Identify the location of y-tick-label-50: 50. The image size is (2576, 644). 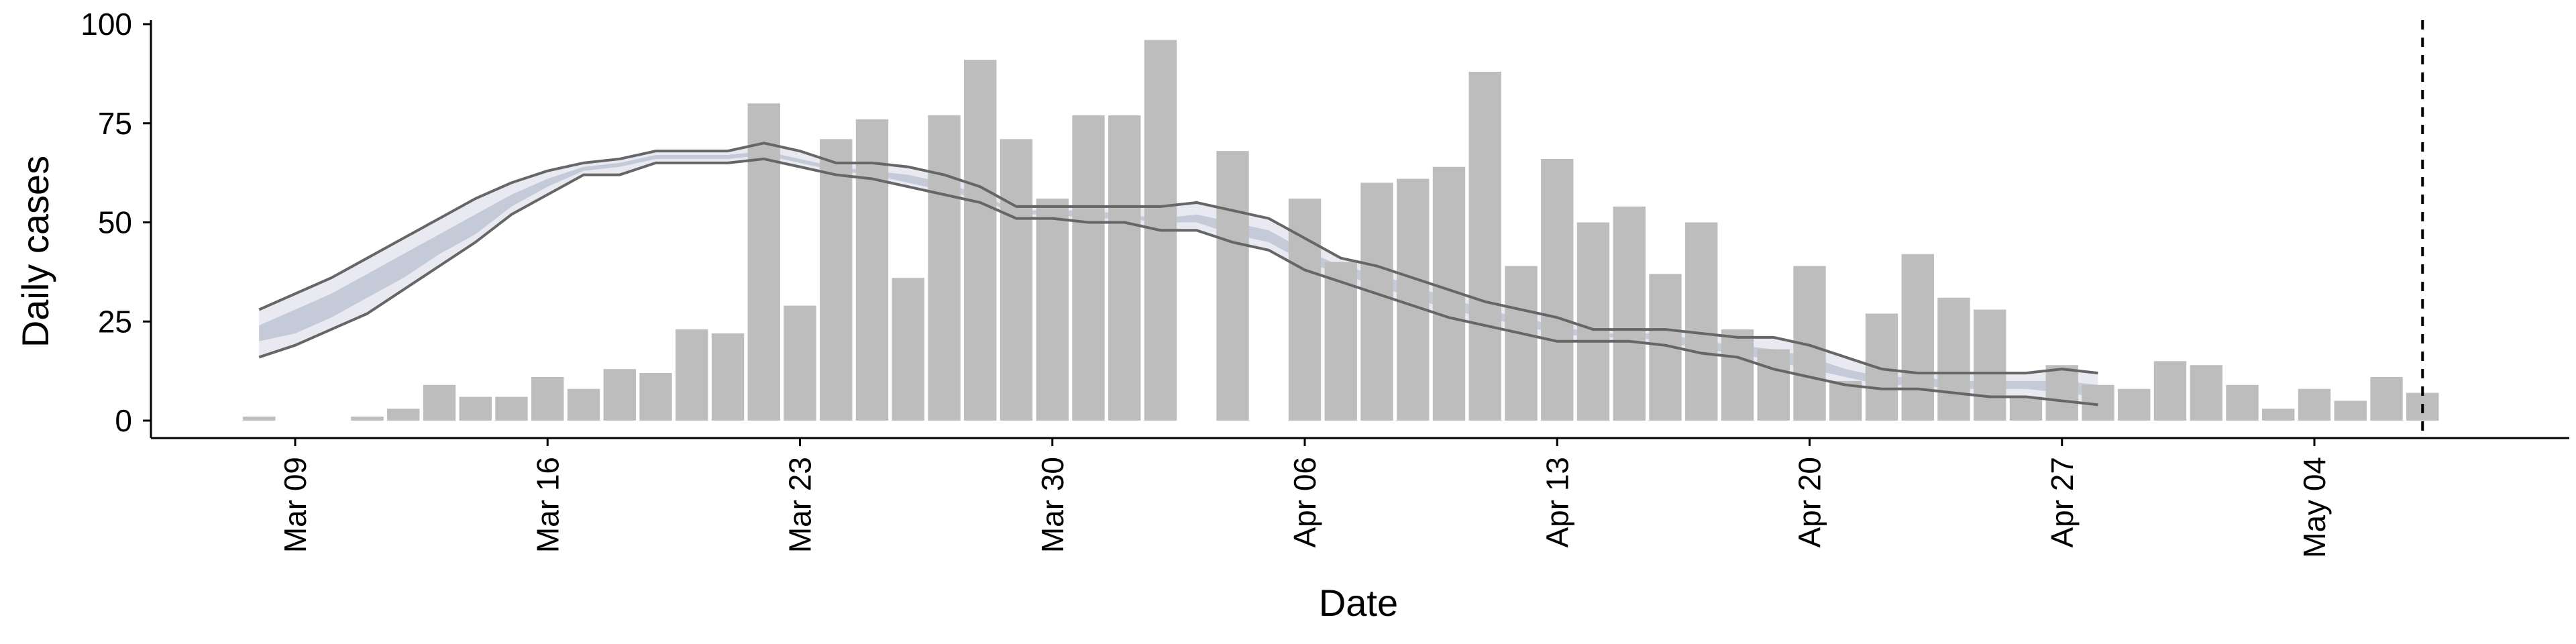
(115, 222).